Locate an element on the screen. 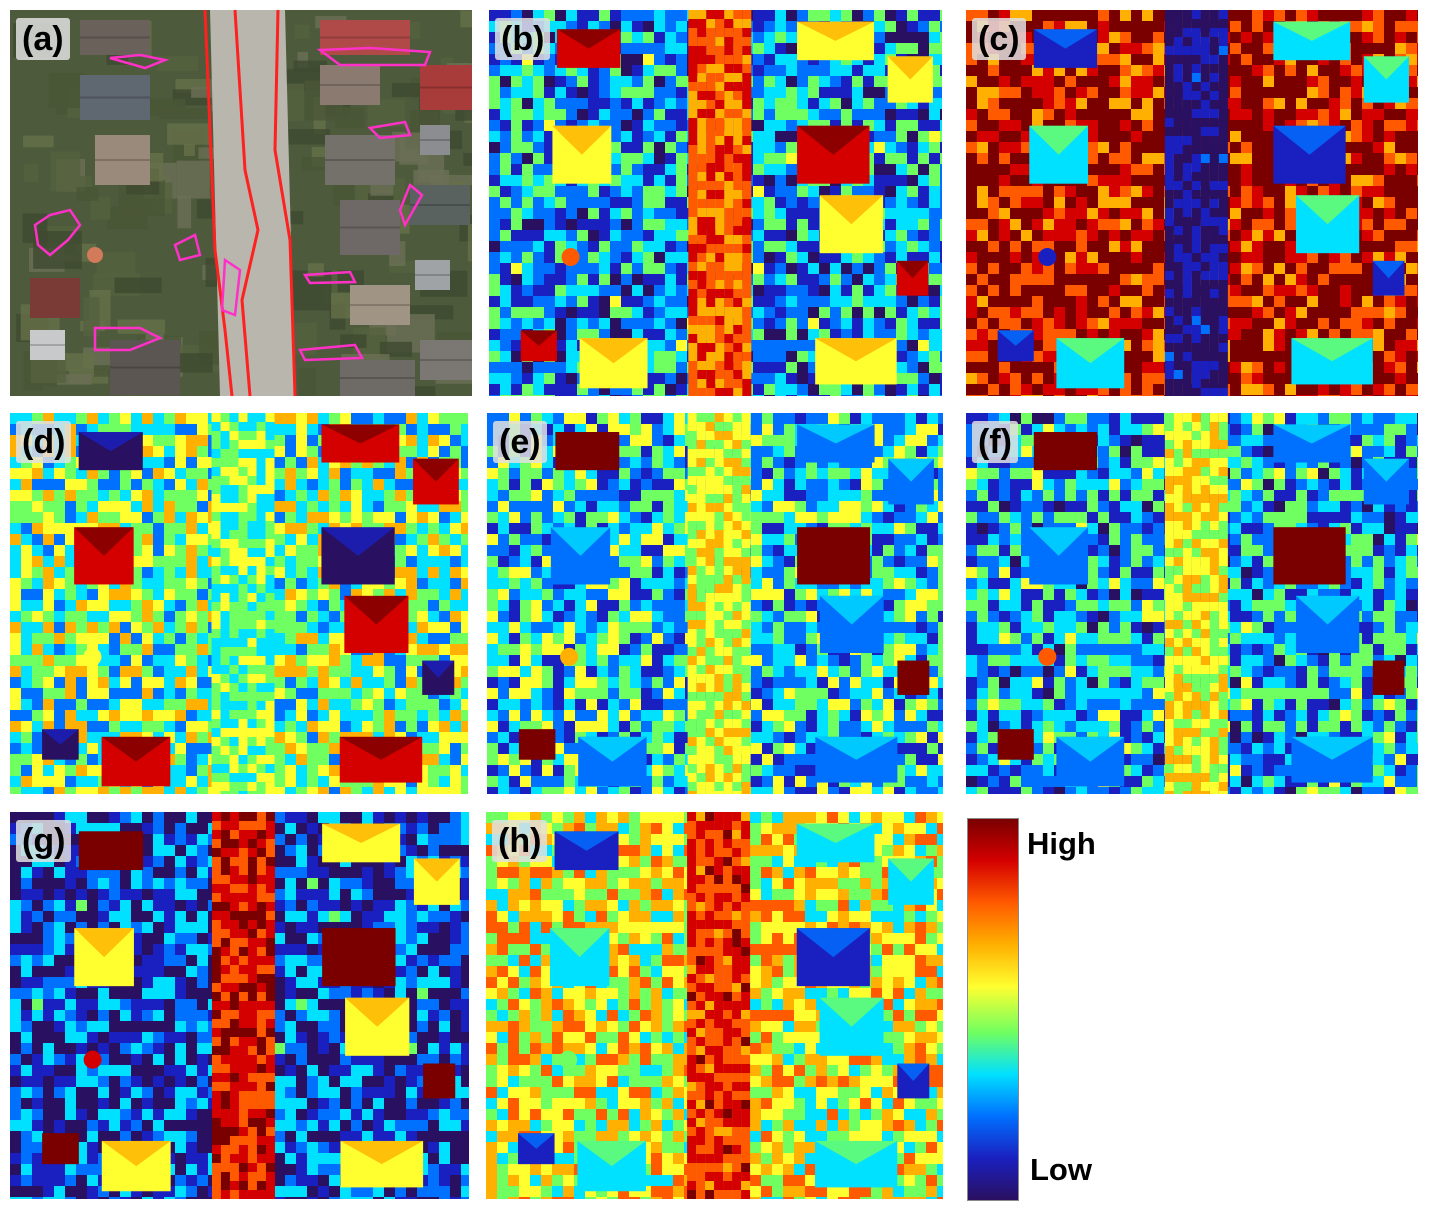 This screenshot has width=1430, height=1214. panel-label: (e) is located at coordinates (520, 442).